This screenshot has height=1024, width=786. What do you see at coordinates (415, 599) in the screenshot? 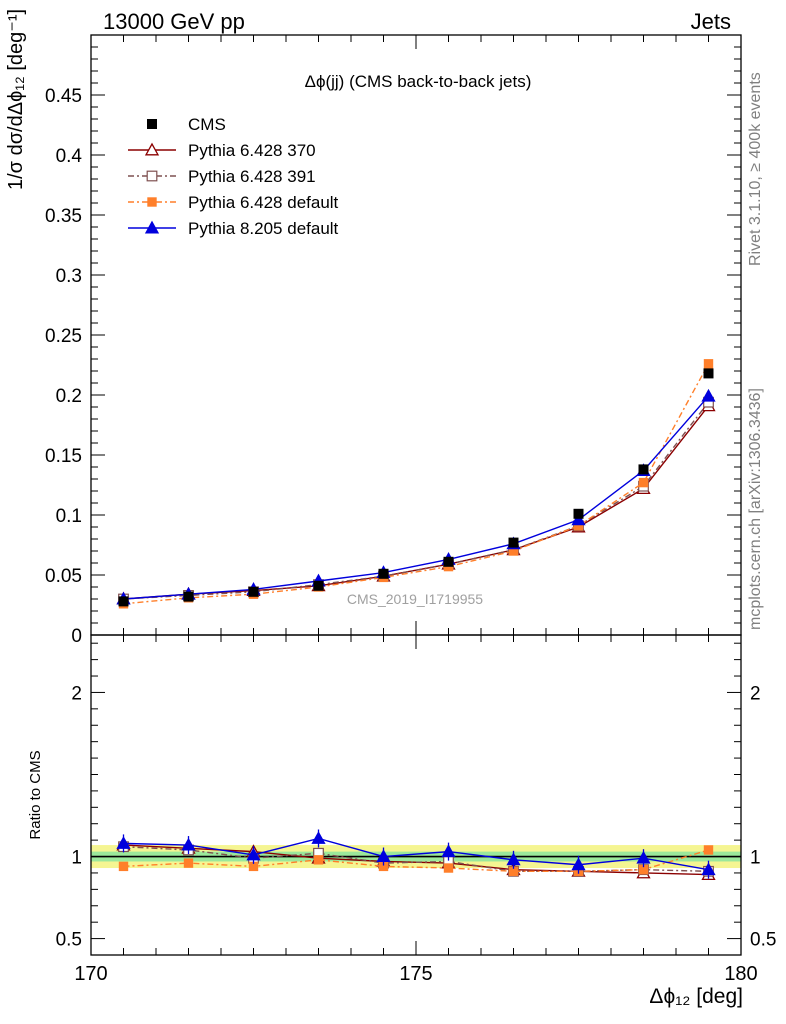
I see `watermark: CMS_2019_I1719955` at bounding box center [415, 599].